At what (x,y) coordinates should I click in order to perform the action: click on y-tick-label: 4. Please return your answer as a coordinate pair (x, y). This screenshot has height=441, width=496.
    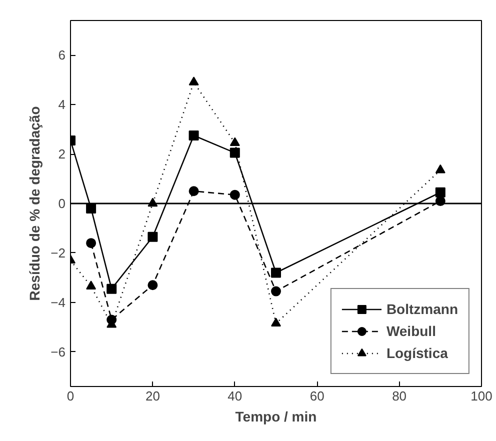
    Looking at the image, I should click on (62, 104).